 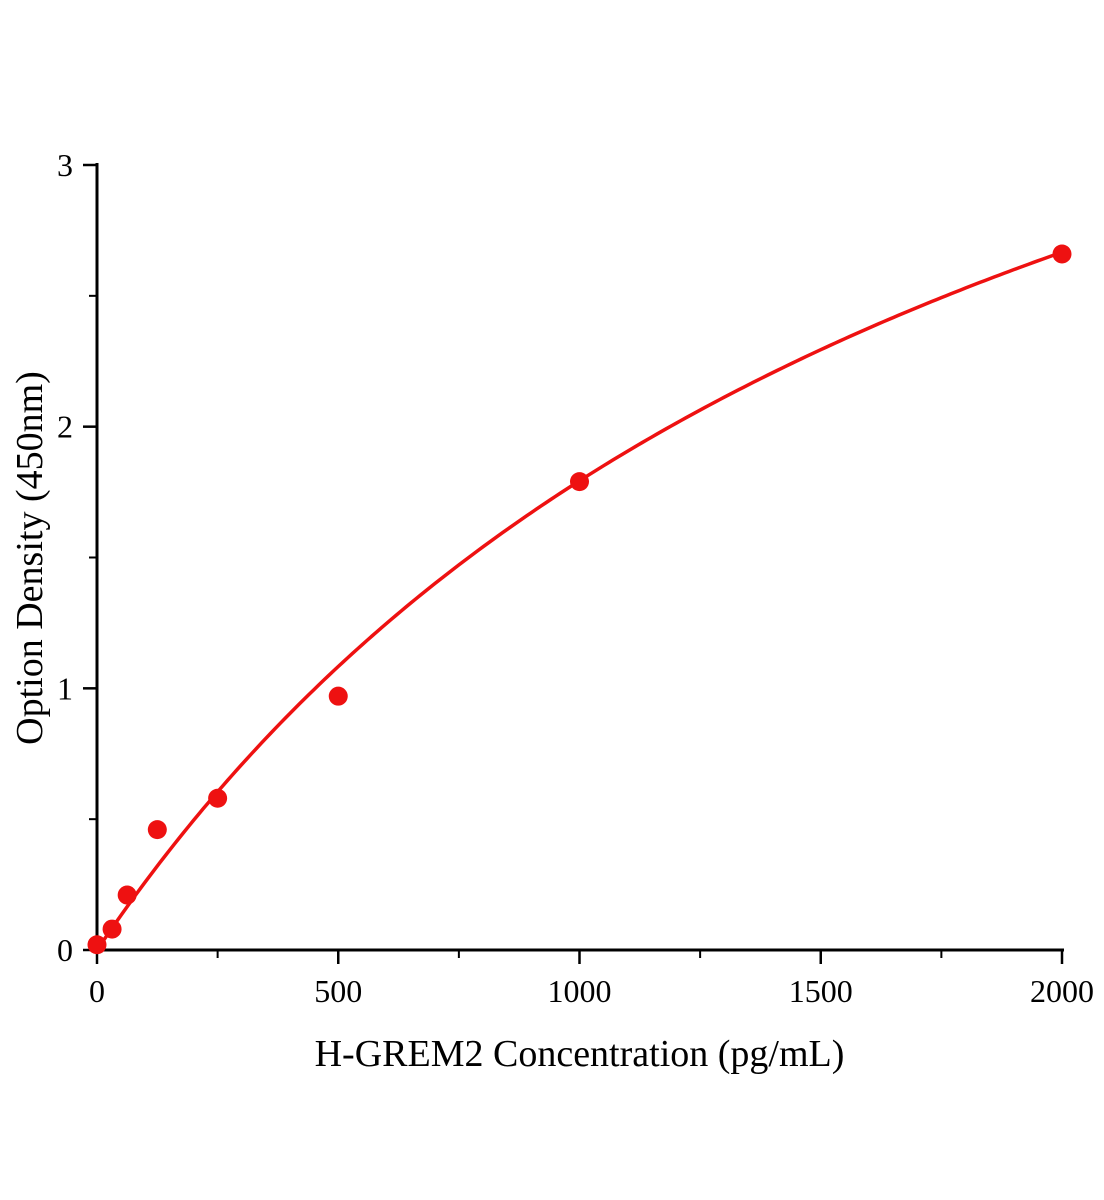 What do you see at coordinates (1062, 991) in the screenshot?
I see `x-tick-label: 2000` at bounding box center [1062, 991].